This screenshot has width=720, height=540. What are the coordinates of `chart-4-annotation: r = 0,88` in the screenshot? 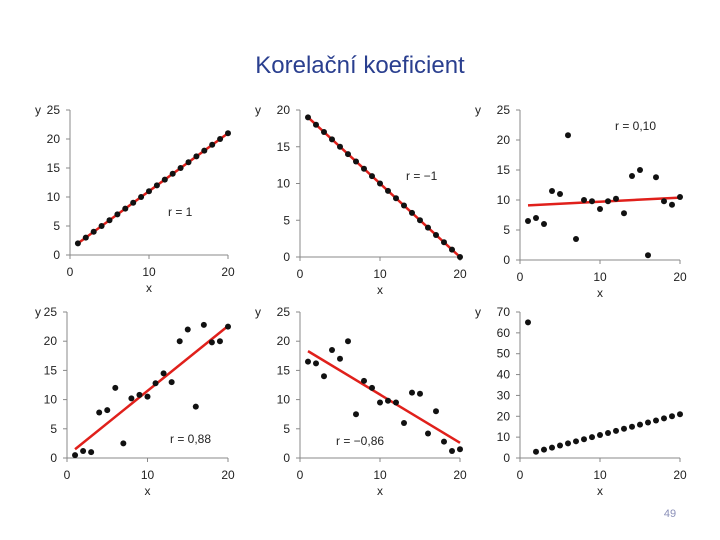 It's located at (190, 439).